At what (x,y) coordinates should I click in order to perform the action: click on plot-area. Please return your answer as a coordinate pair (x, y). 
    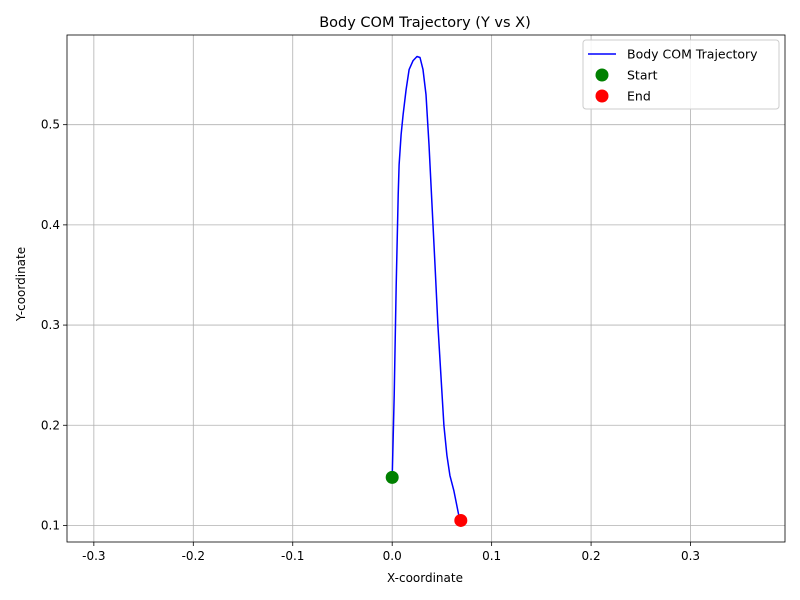
    Looking at the image, I should click on (426, 291).